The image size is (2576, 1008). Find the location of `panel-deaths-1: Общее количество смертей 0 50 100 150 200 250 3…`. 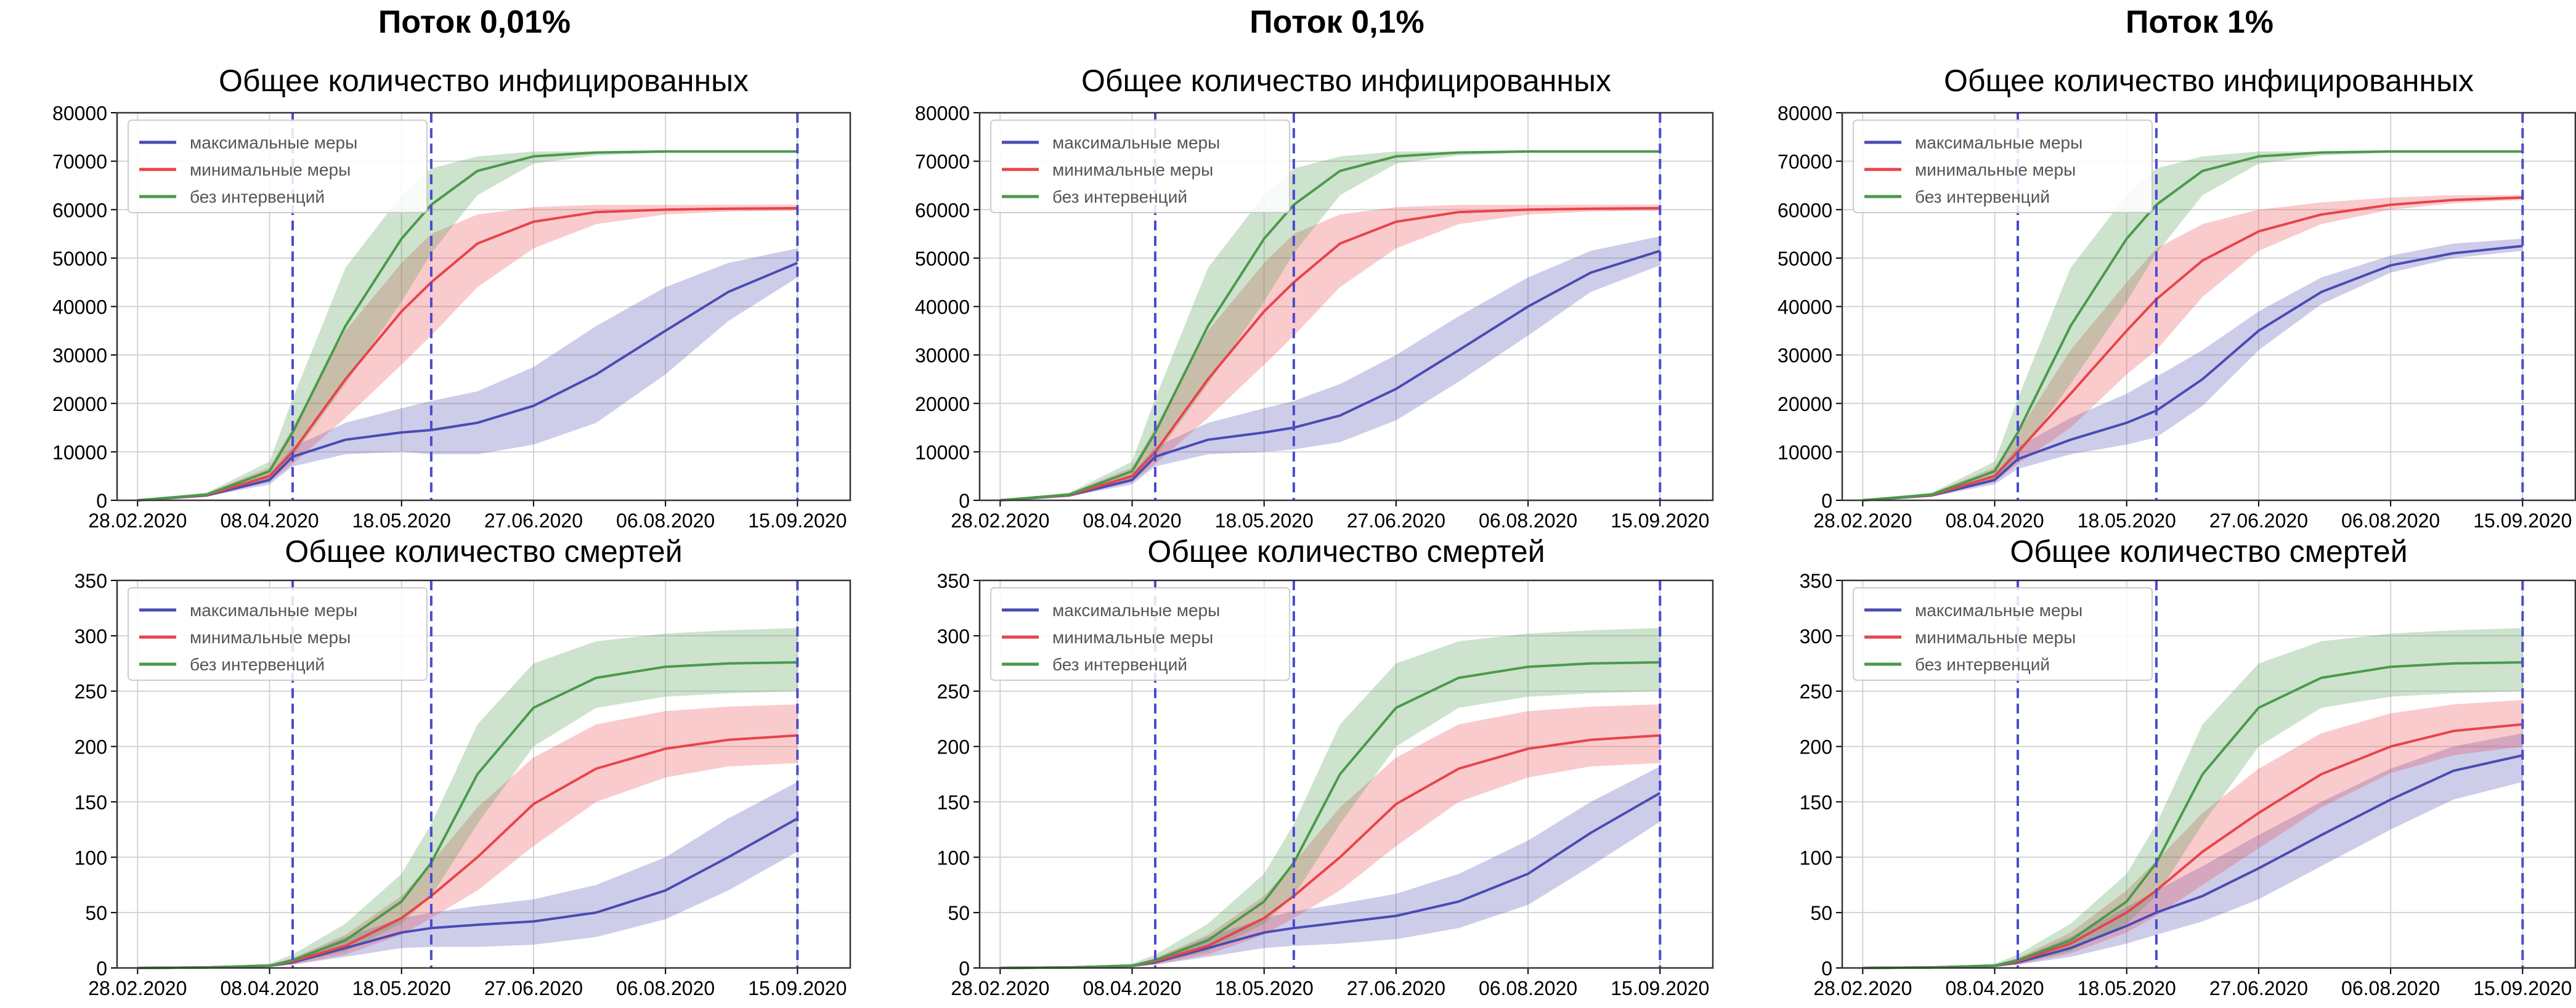

panel-deaths-1: Общее количество смертей 0 50 100 150 200 250 3… is located at coordinates (463, 766).